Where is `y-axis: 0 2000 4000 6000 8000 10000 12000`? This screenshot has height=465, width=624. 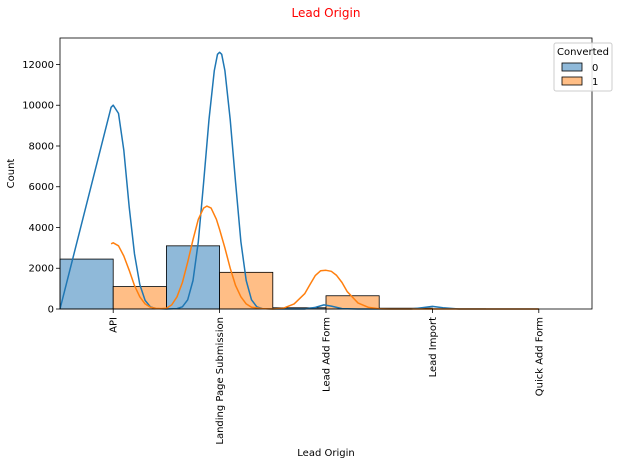 y-axis: 0 2000 4000 6000 8000 10000 12000 is located at coordinates (41, 188).